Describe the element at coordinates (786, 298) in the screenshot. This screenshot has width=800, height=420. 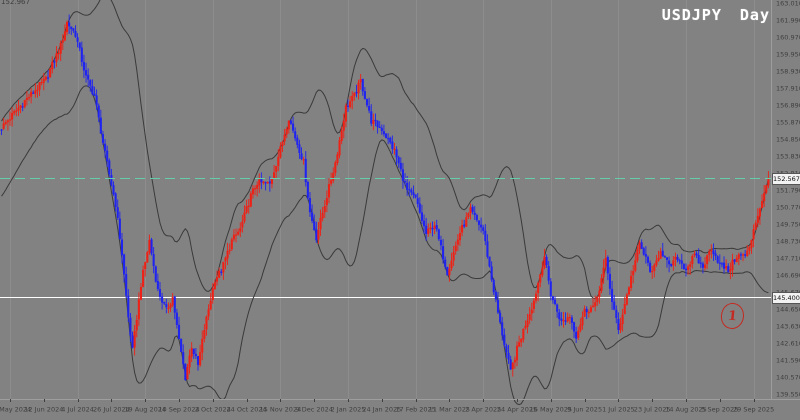
I see `hline-price-label: 145.400` at that location.